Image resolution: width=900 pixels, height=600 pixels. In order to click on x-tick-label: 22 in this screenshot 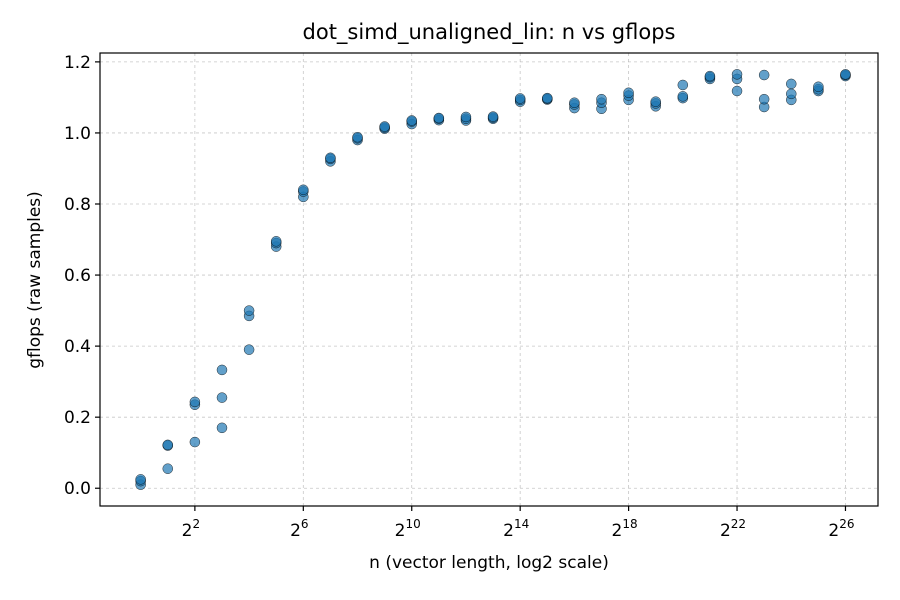, I will do `click(191, 529)`.